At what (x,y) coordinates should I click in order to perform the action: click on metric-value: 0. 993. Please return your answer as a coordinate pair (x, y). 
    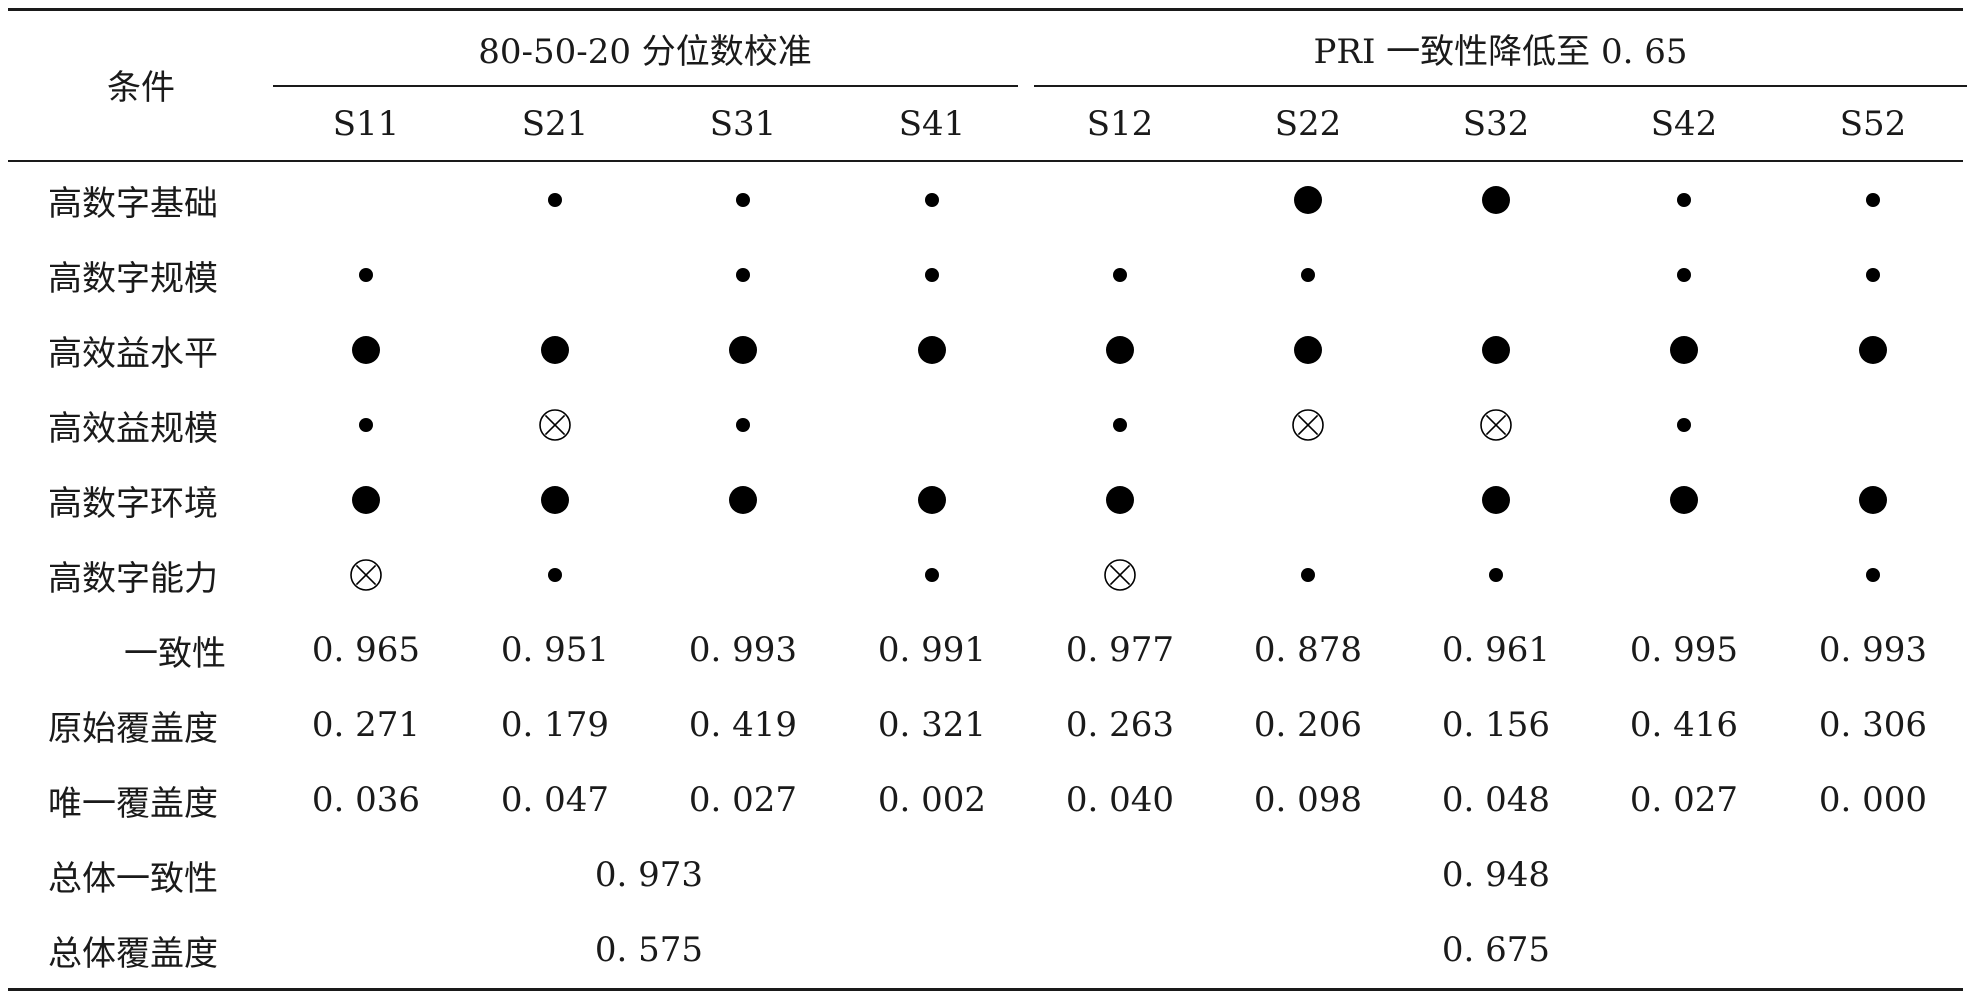
    Looking at the image, I should click on (743, 650).